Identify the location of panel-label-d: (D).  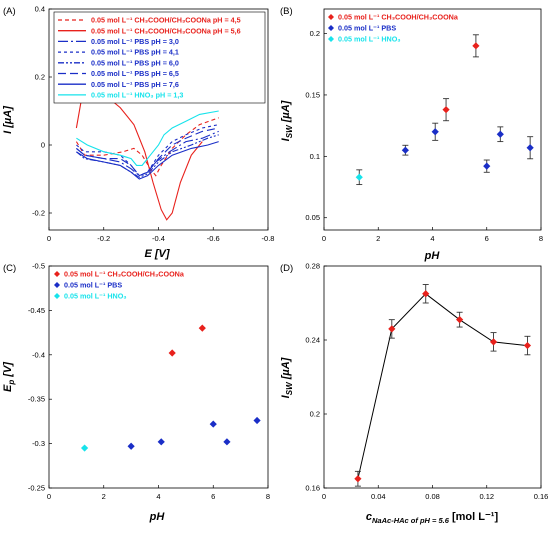
(286, 268).